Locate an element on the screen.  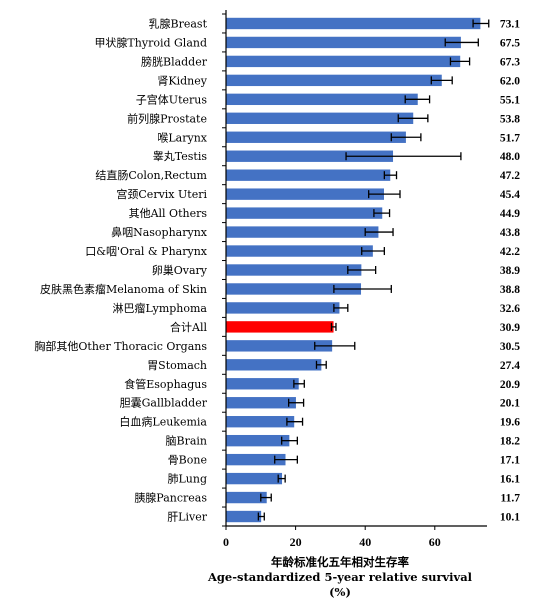
value-label: 32.6 is located at coordinates (510, 309).